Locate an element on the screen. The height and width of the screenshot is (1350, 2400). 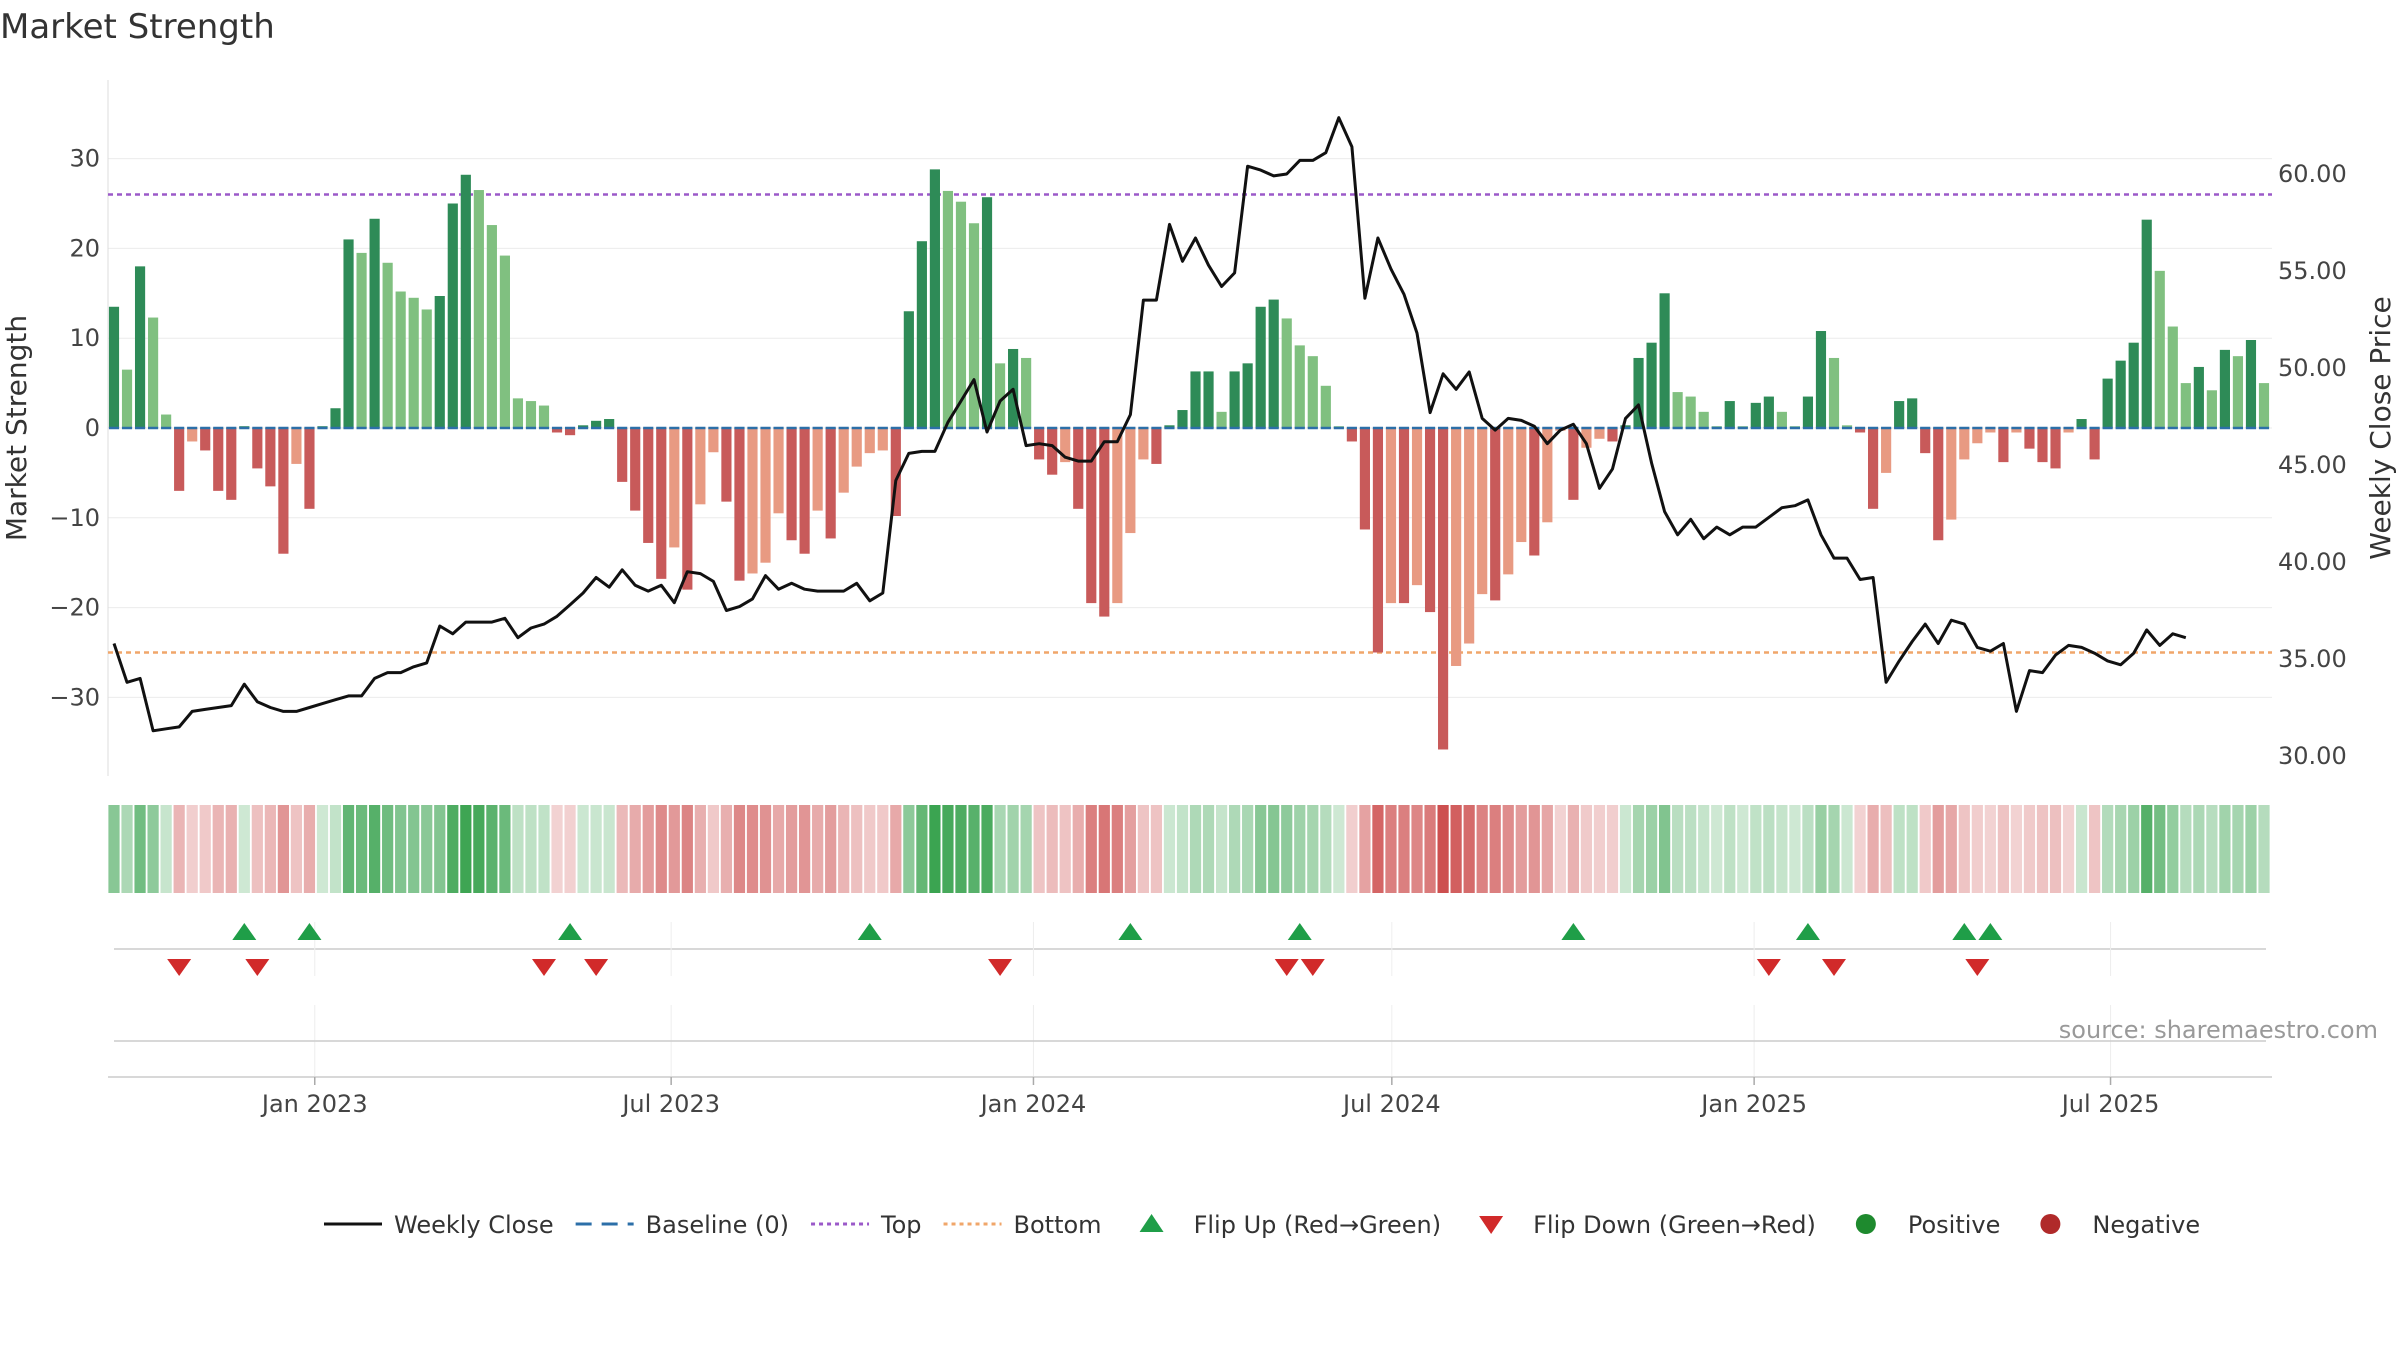
legend-item: Negative is located at coordinates (2120, 1225).